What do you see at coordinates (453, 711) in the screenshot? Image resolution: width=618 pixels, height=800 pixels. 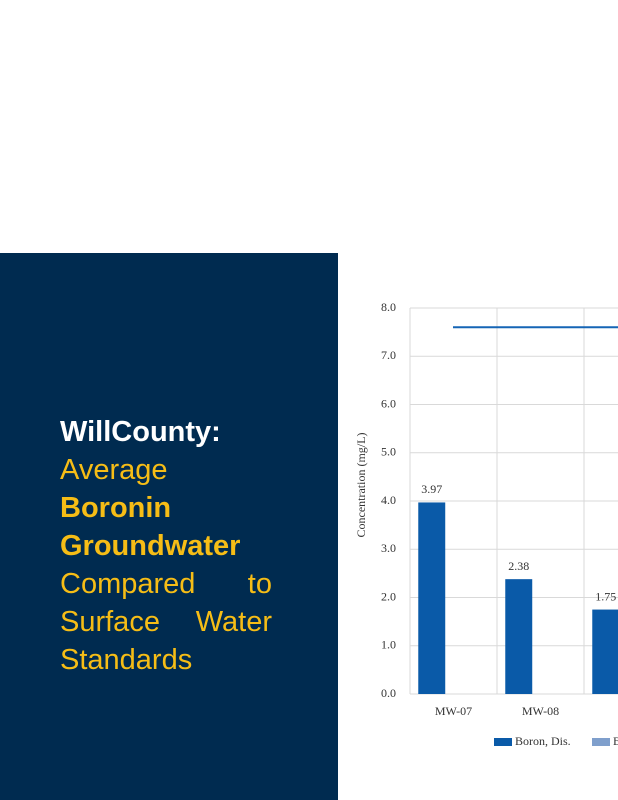 I see `x-tick-label: MW-07` at bounding box center [453, 711].